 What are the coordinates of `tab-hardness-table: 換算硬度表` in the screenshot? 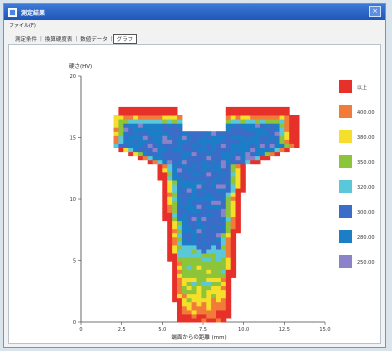 It's located at (58, 40).